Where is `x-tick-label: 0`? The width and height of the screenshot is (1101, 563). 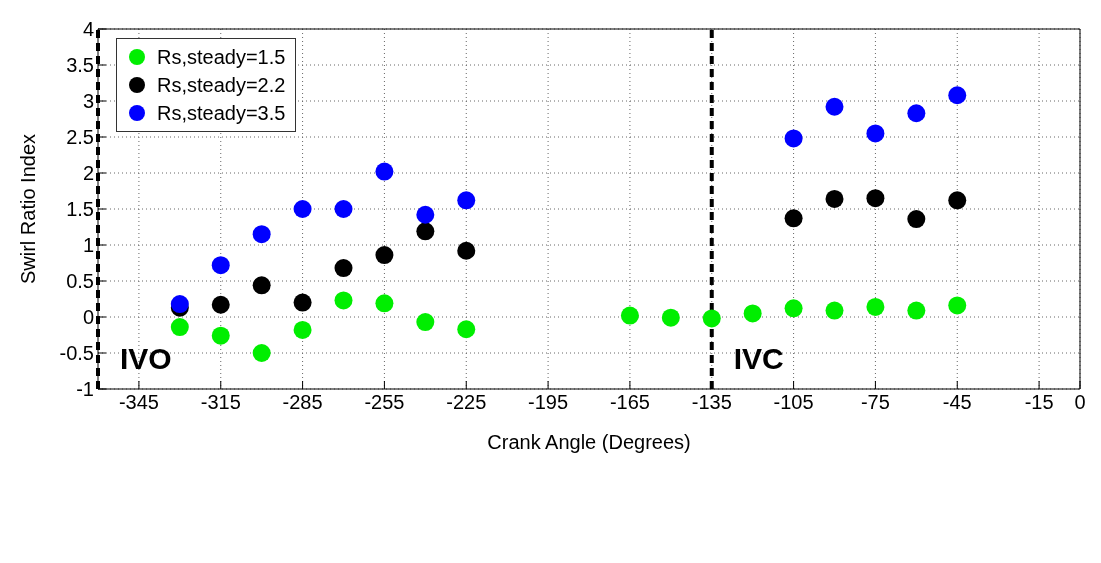 x-tick-label: 0 is located at coordinates (1080, 402).